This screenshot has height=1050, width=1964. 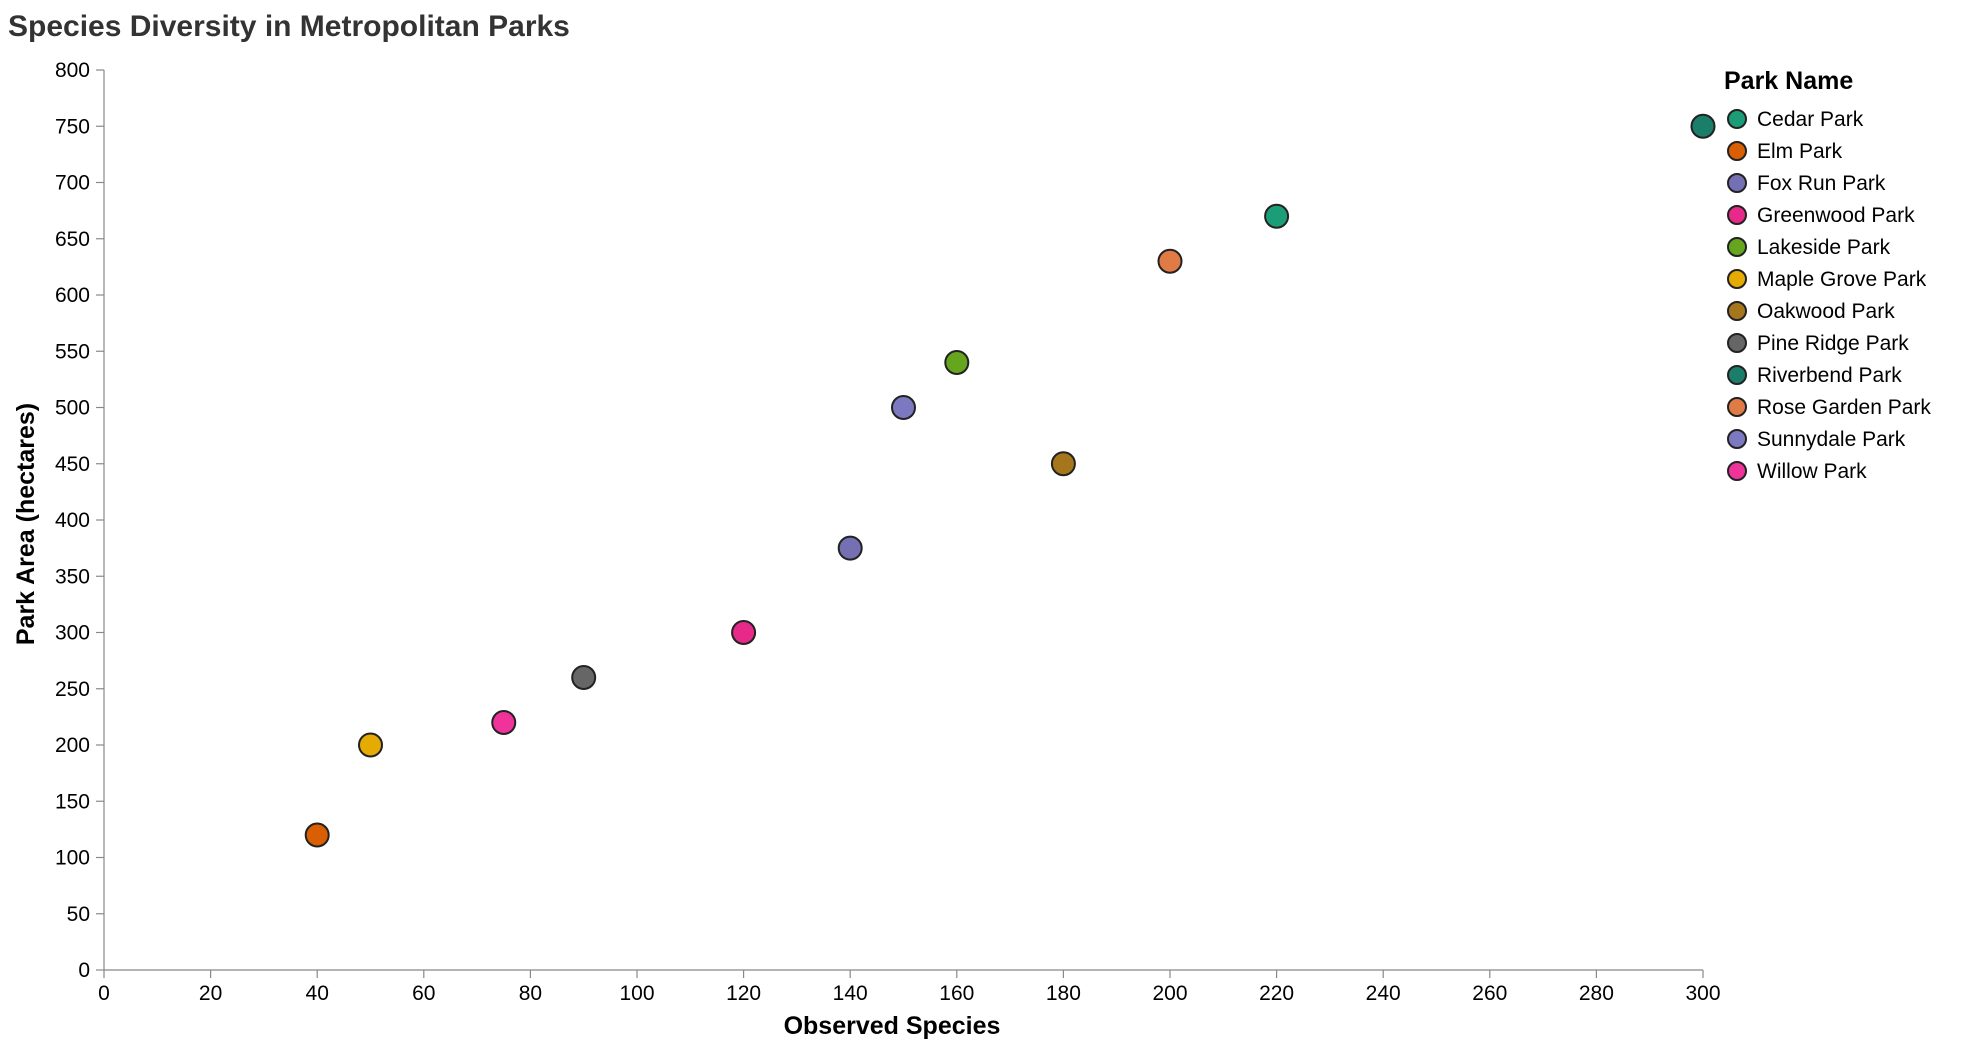 What do you see at coordinates (72, 239) in the screenshot?
I see `y-tick-label: 650` at bounding box center [72, 239].